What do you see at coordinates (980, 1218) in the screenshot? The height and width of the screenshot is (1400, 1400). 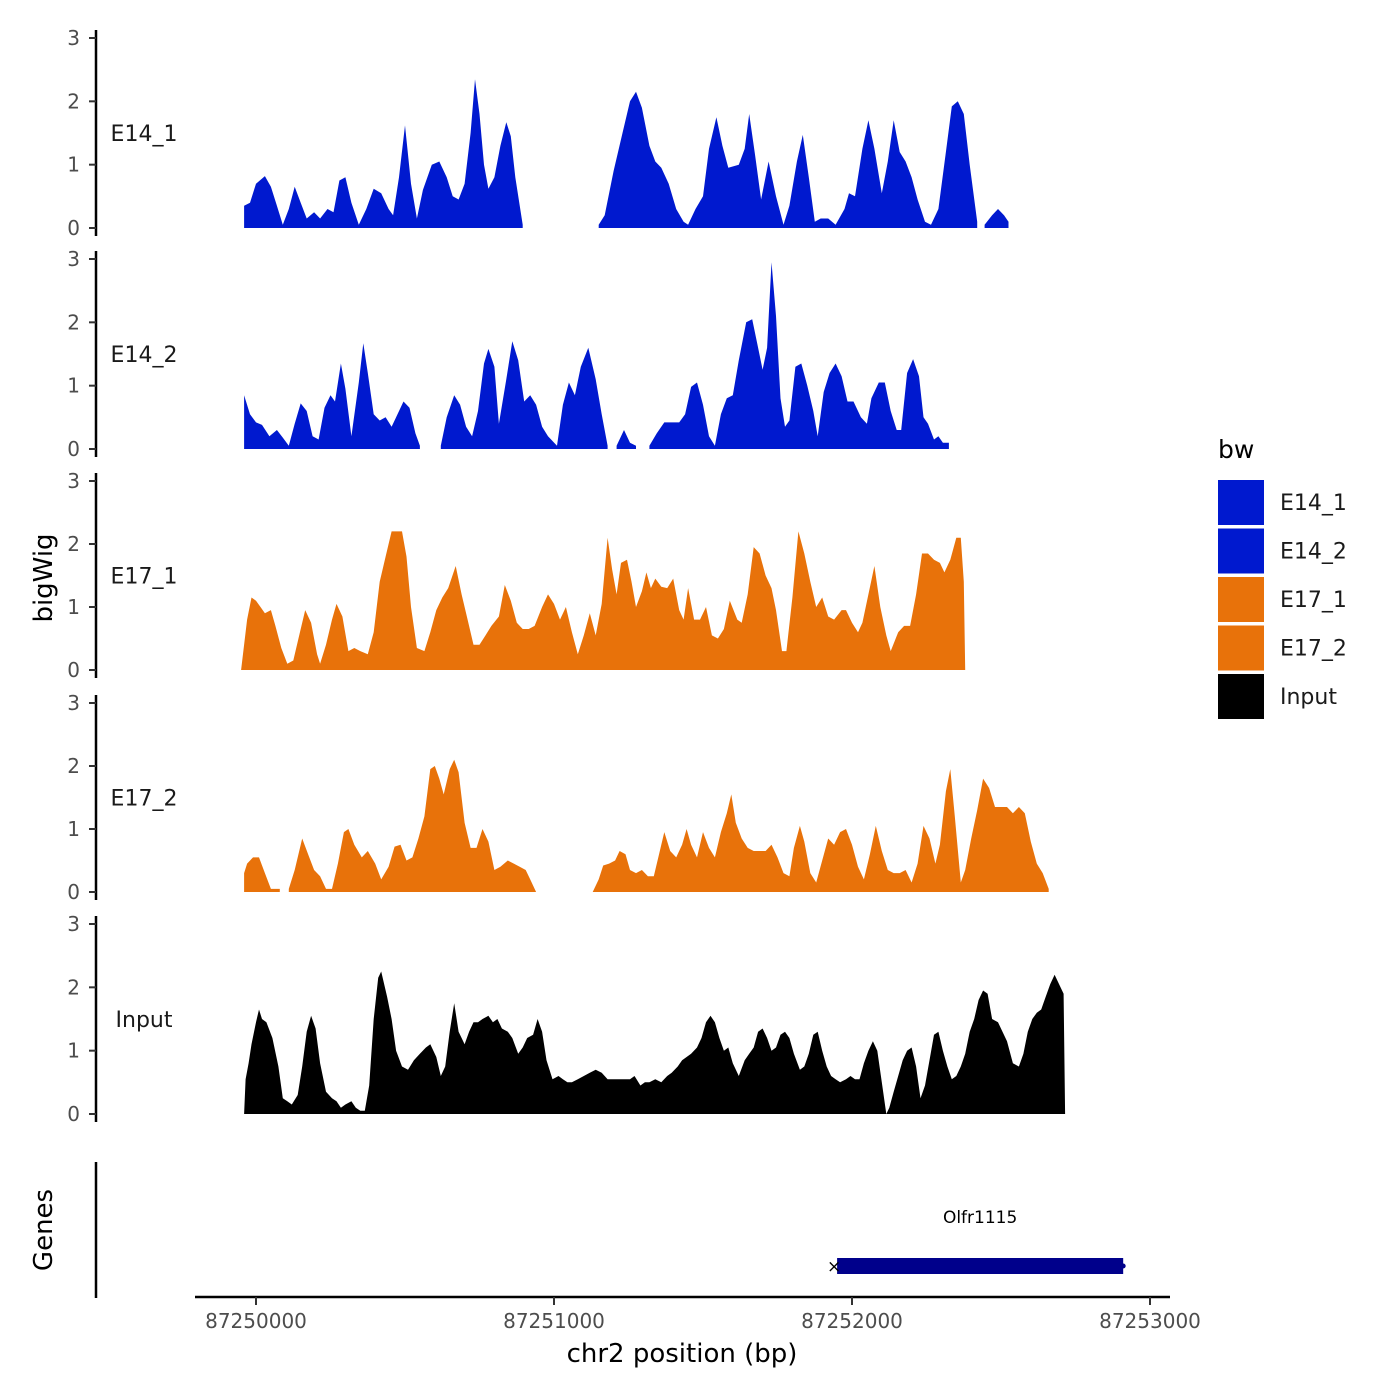 I see `gene-name-label: Olfr1115` at bounding box center [980, 1218].